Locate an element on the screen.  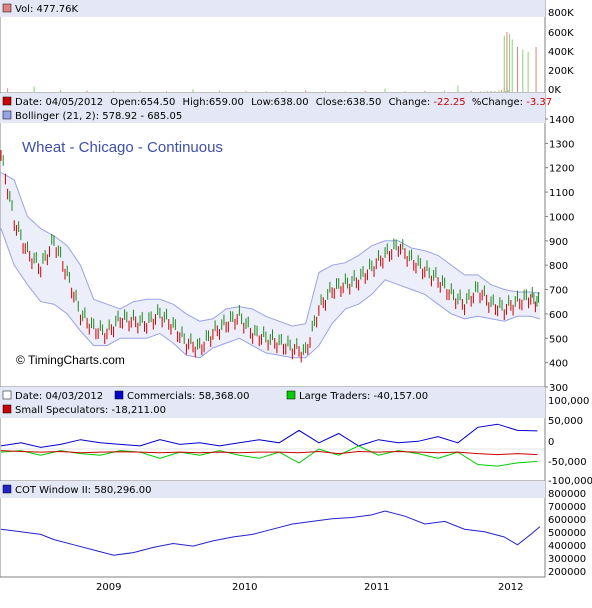
price-legend-swatch is located at coordinates (7, 101).